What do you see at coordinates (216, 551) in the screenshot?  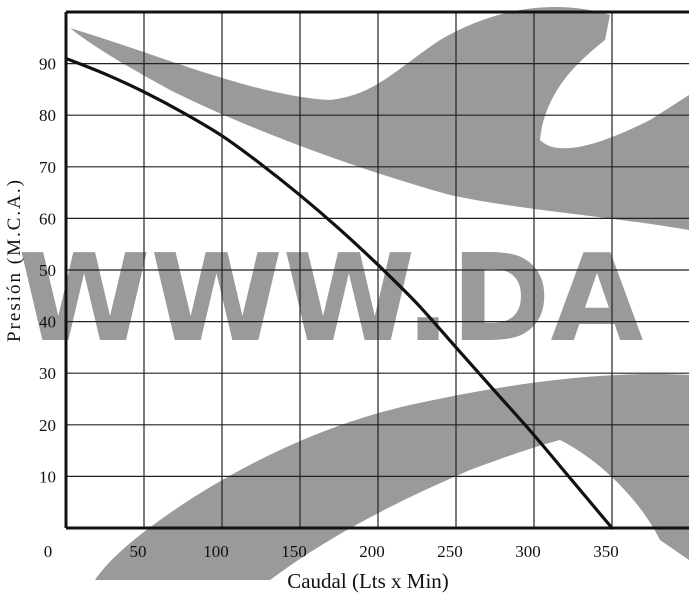 I see `x-tick-label-100: 100` at bounding box center [216, 551].